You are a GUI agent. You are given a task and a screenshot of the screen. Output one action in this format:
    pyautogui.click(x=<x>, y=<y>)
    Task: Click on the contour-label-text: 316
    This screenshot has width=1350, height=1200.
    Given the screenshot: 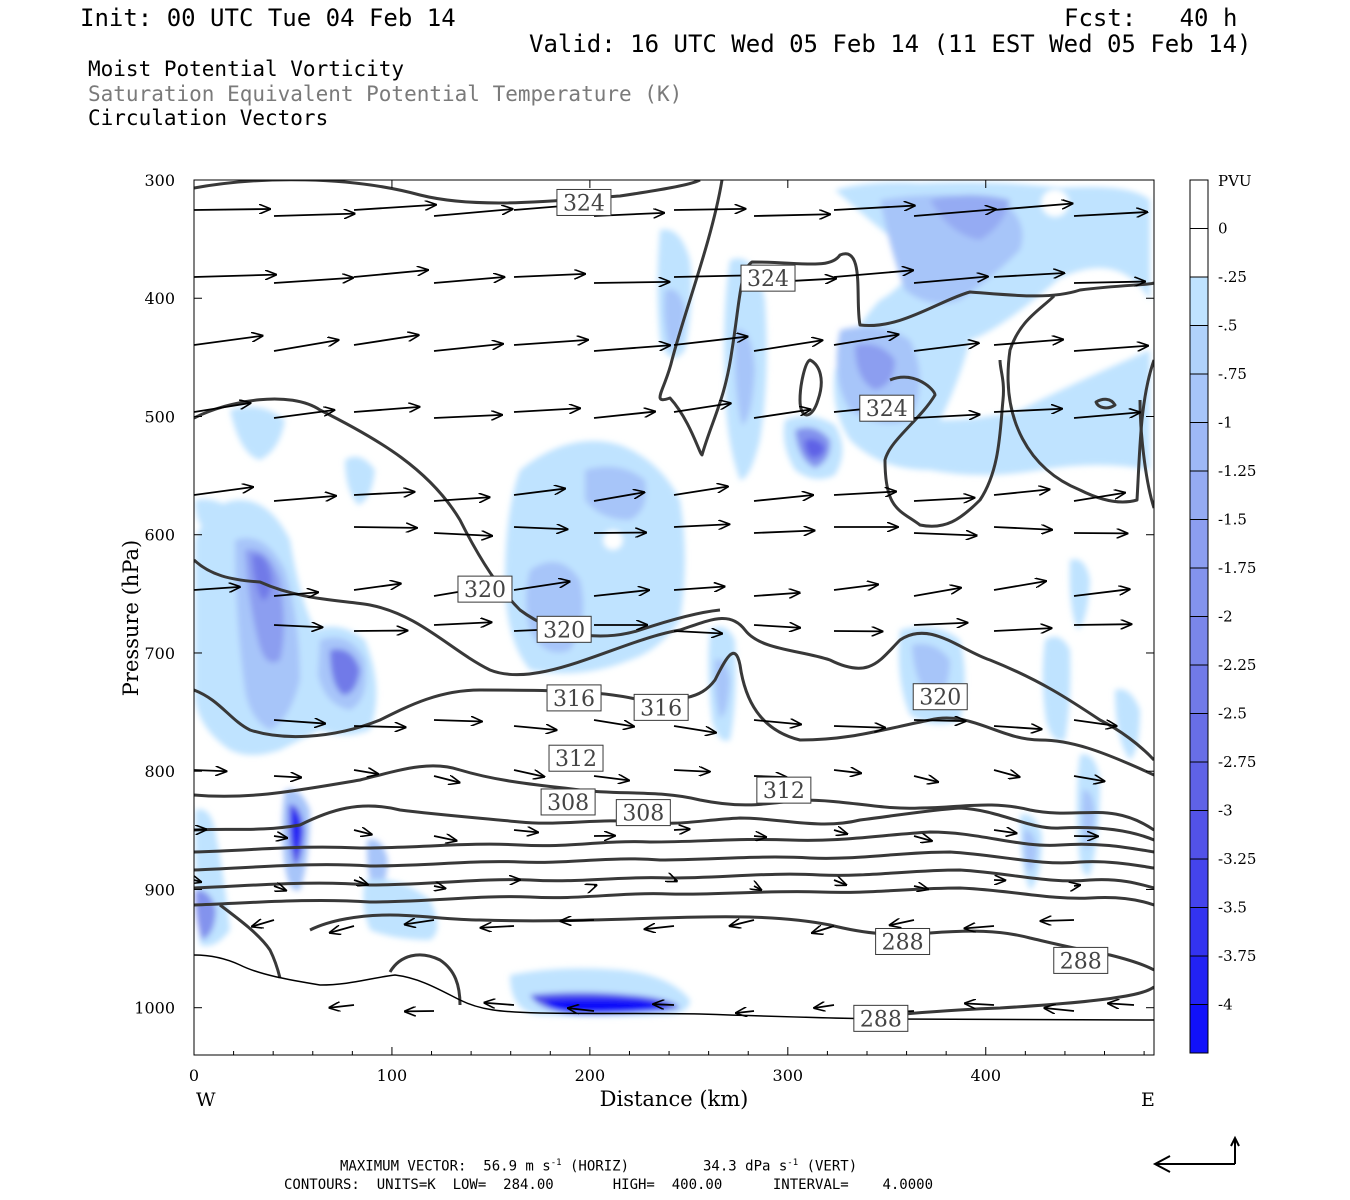 What is the action you would take?
    pyautogui.click(x=574, y=699)
    